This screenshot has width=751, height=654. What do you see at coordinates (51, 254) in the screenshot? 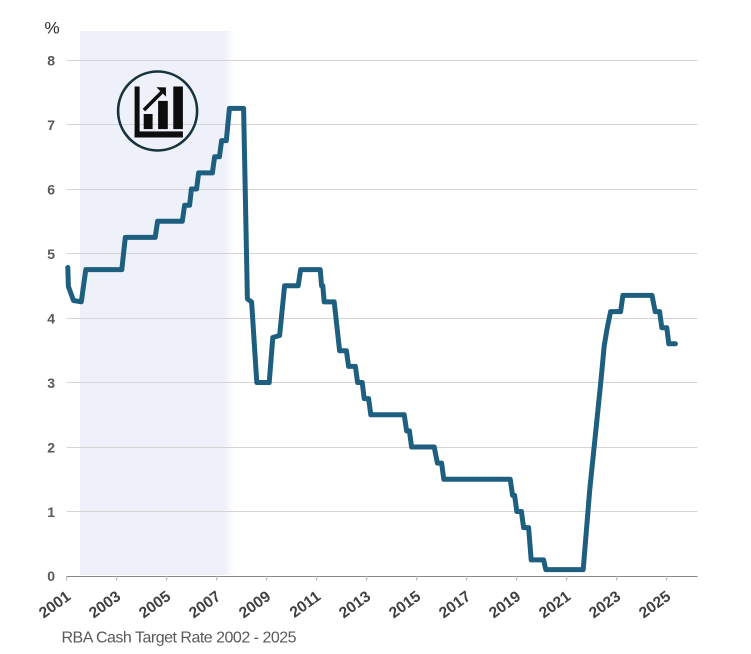
I see `svg-text: 5` at bounding box center [51, 254].